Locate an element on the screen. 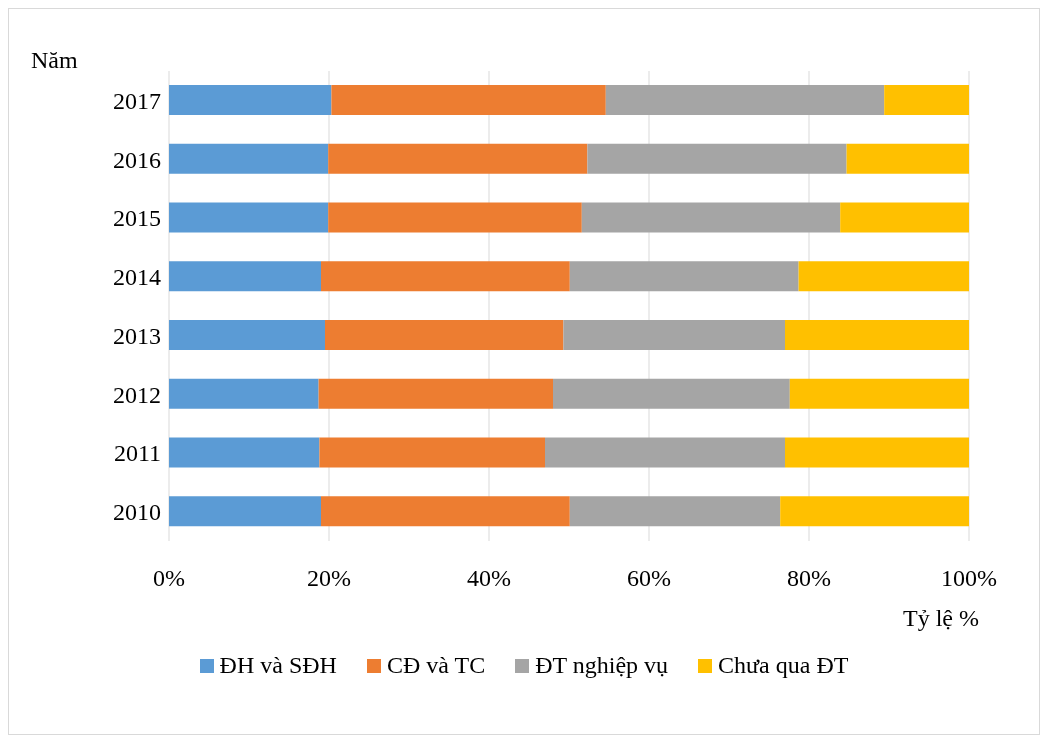  y-tick-label: 2015 is located at coordinates (137, 218).